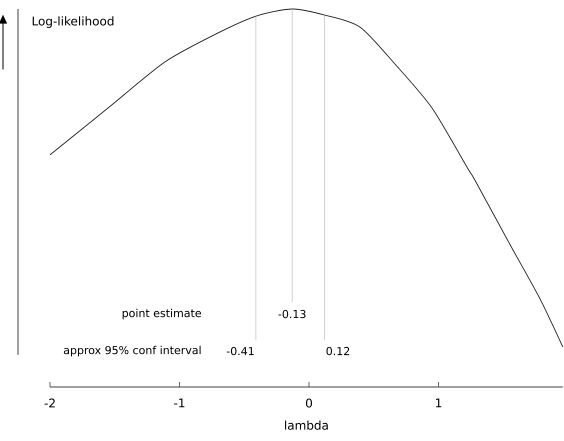  Describe the element at coordinates (439, 403) in the screenshot. I see `x-tick-label: 1` at that location.